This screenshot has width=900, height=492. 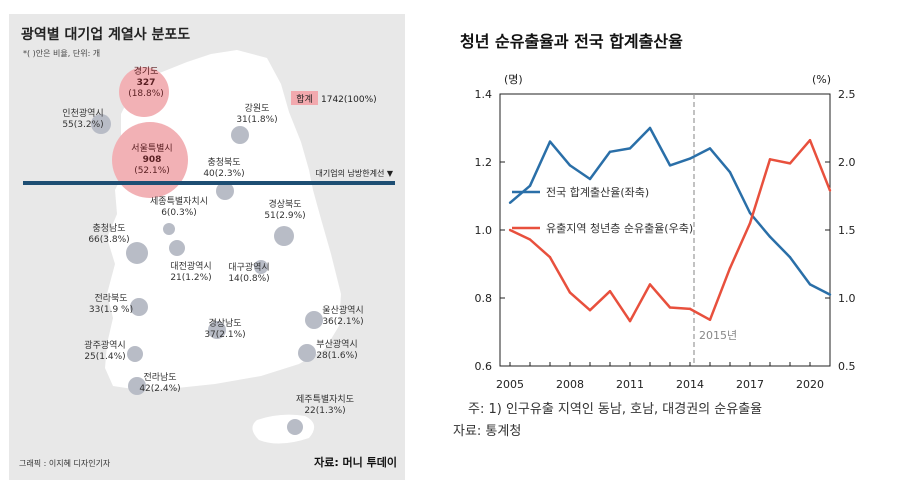 What do you see at coordinates (152, 171) in the screenshot?
I see `region-percent: (52.1%)` at bounding box center [152, 171].